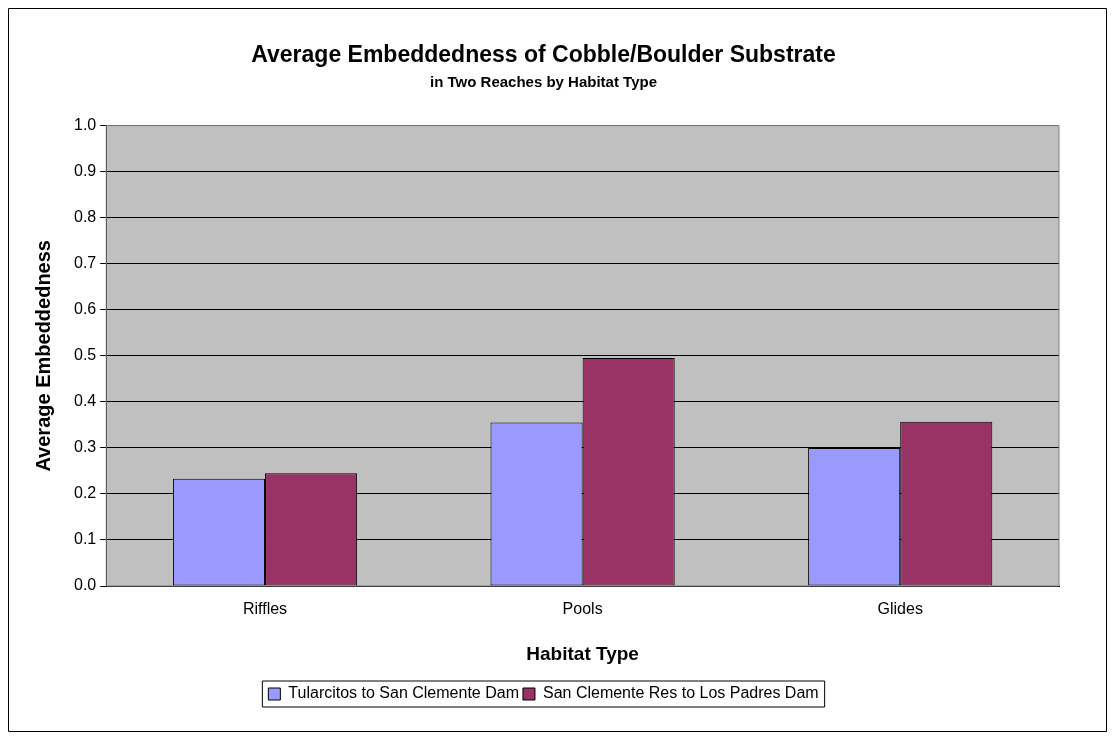 This screenshot has height=740, width=1115. Describe the element at coordinates (85, 171) in the screenshot. I see `y-tick-label: 0.9` at that location.